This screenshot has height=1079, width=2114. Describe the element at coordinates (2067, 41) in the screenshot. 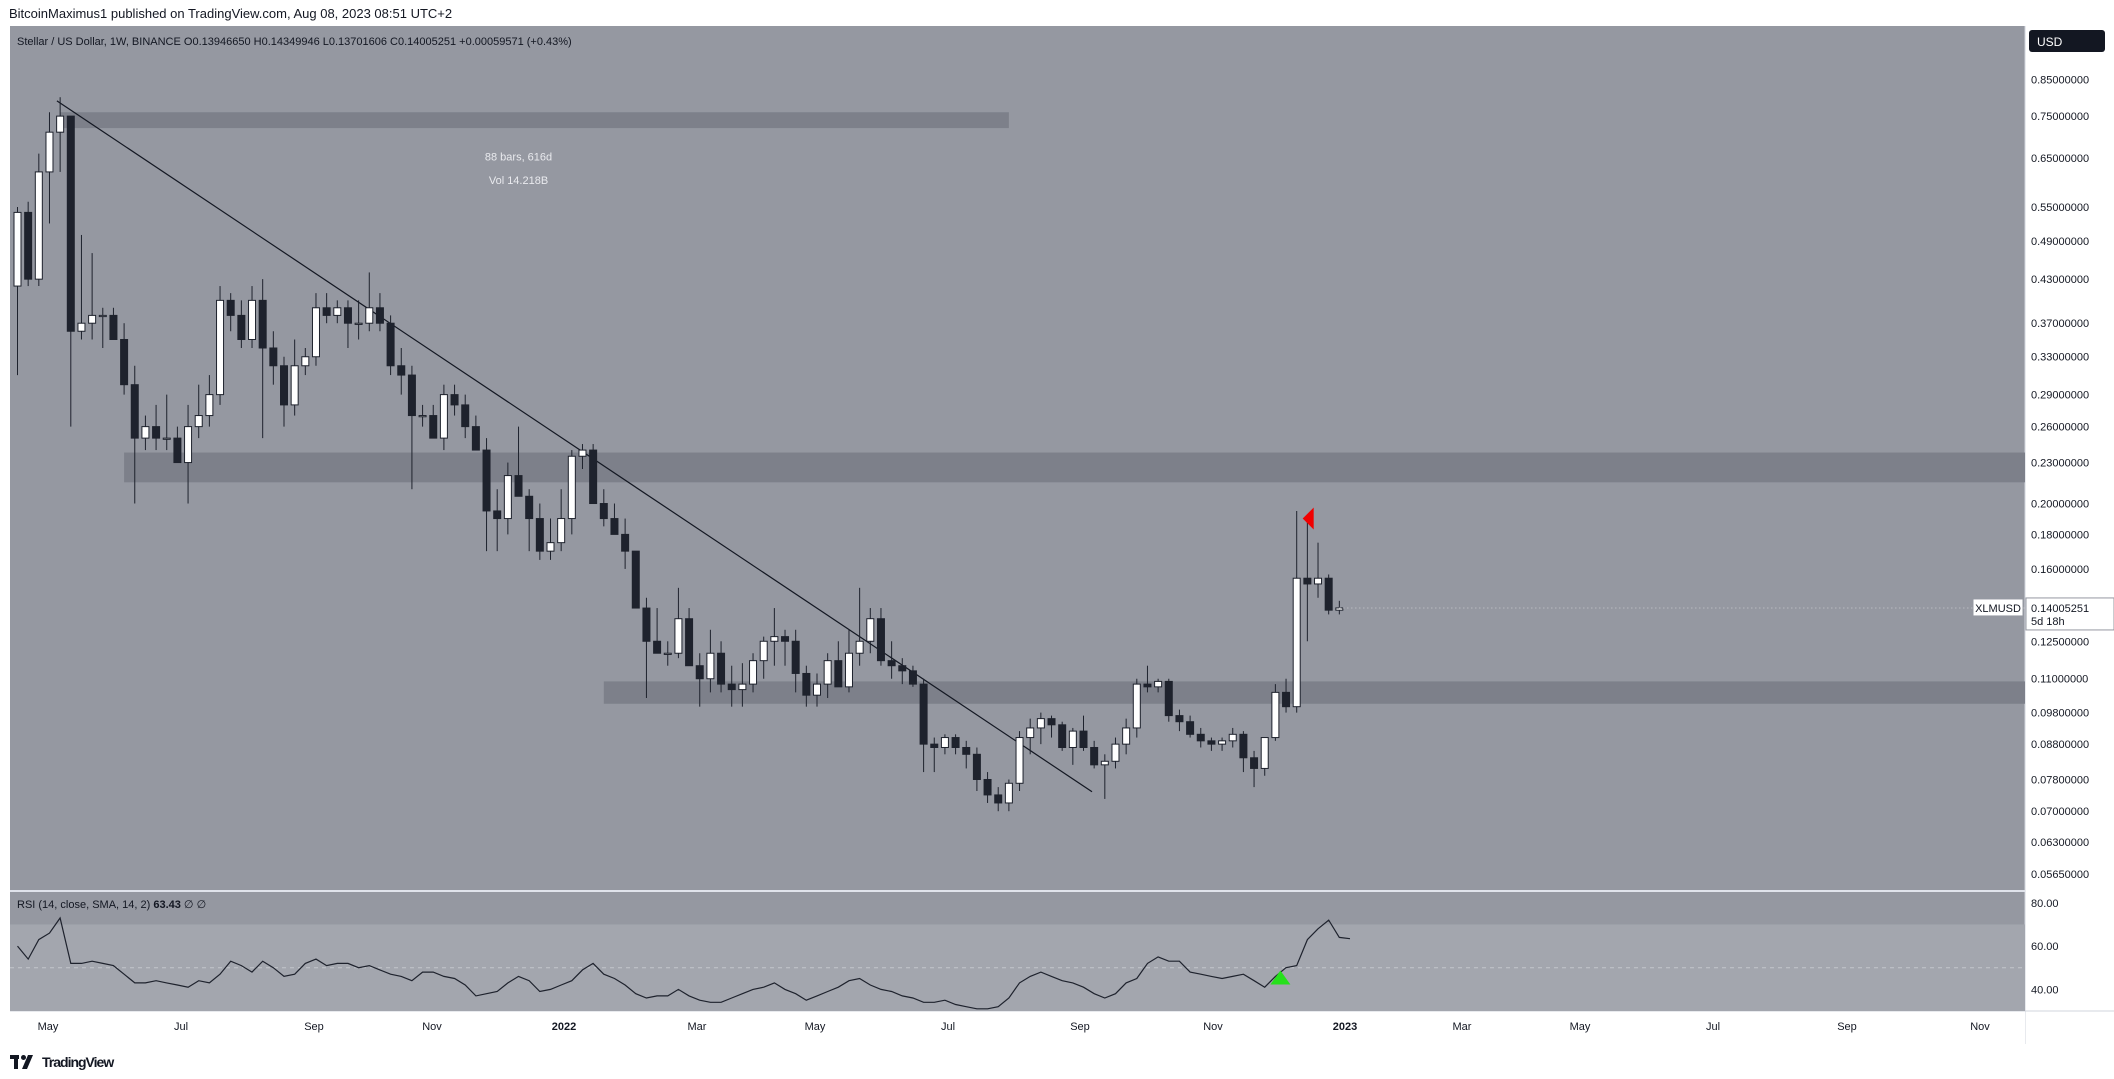

I see `currency-usd-button: USD` at that location.